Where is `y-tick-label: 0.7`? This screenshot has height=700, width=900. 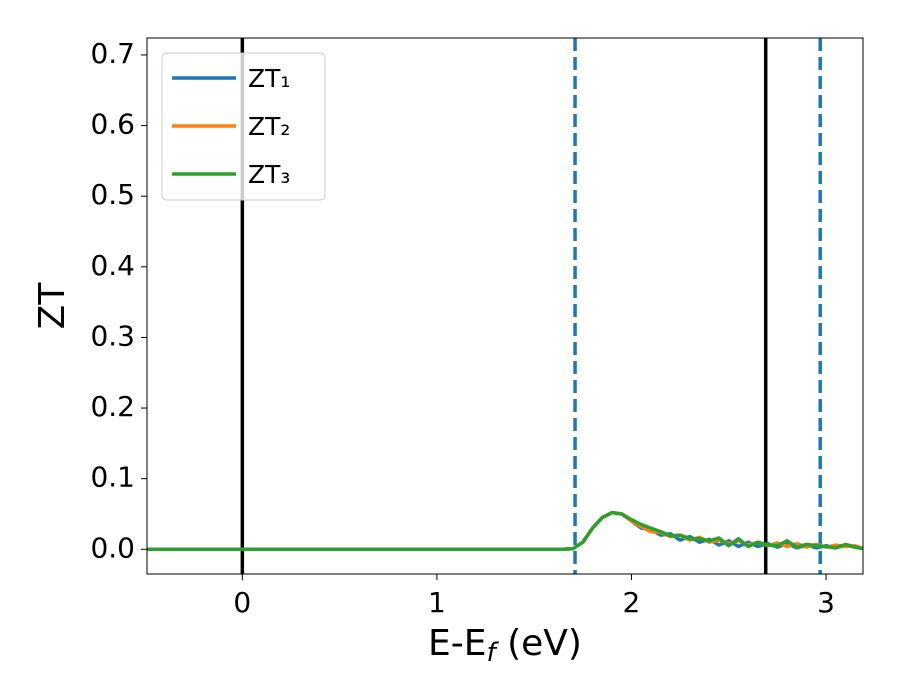 y-tick-label: 0.7 is located at coordinates (112, 53).